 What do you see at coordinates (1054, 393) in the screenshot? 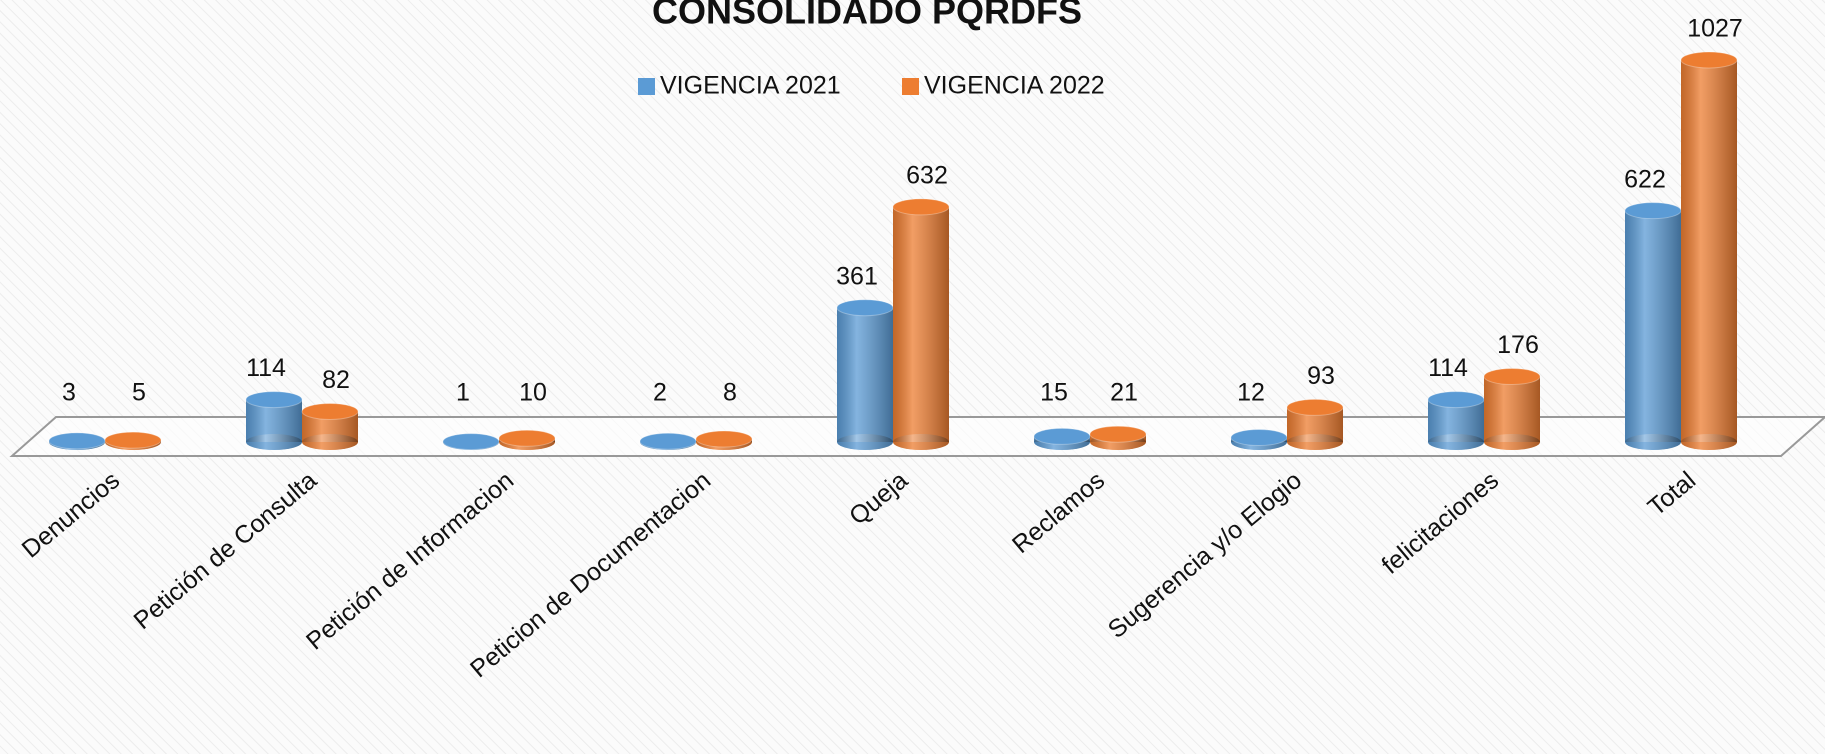
I see `value-label: 15` at bounding box center [1054, 393].